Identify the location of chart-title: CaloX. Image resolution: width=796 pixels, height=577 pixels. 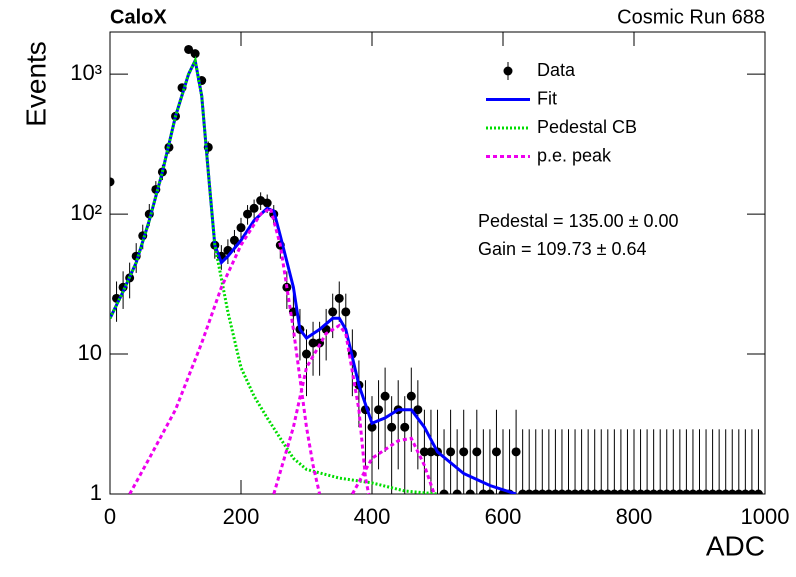
(138, 17).